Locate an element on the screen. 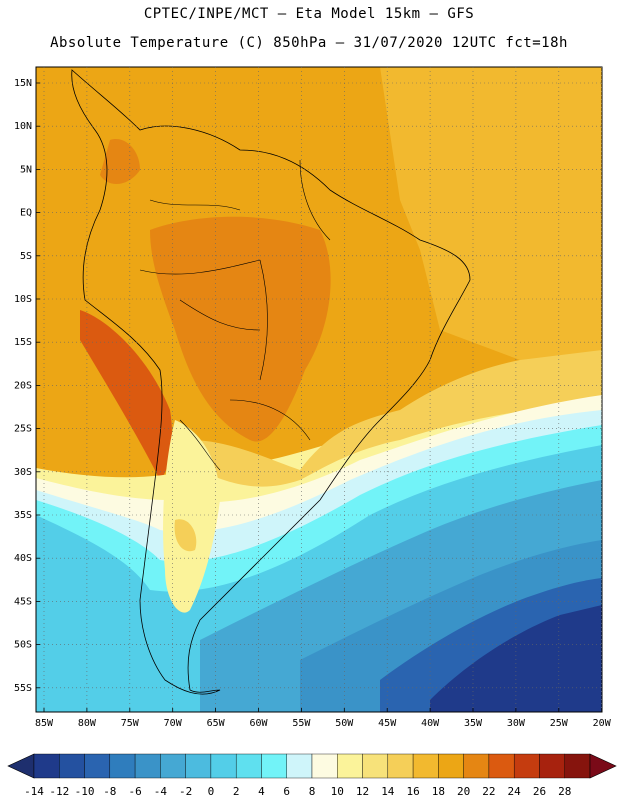 The width and height of the screenshot is (618, 800). lat-label: EQ is located at coordinates (26, 213).